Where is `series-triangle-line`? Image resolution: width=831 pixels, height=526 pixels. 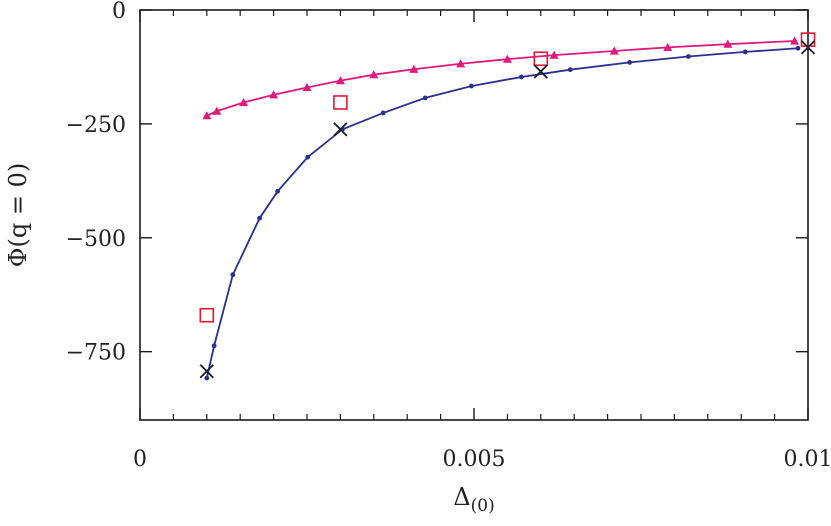 series-triangle-line is located at coordinates (501, 78).